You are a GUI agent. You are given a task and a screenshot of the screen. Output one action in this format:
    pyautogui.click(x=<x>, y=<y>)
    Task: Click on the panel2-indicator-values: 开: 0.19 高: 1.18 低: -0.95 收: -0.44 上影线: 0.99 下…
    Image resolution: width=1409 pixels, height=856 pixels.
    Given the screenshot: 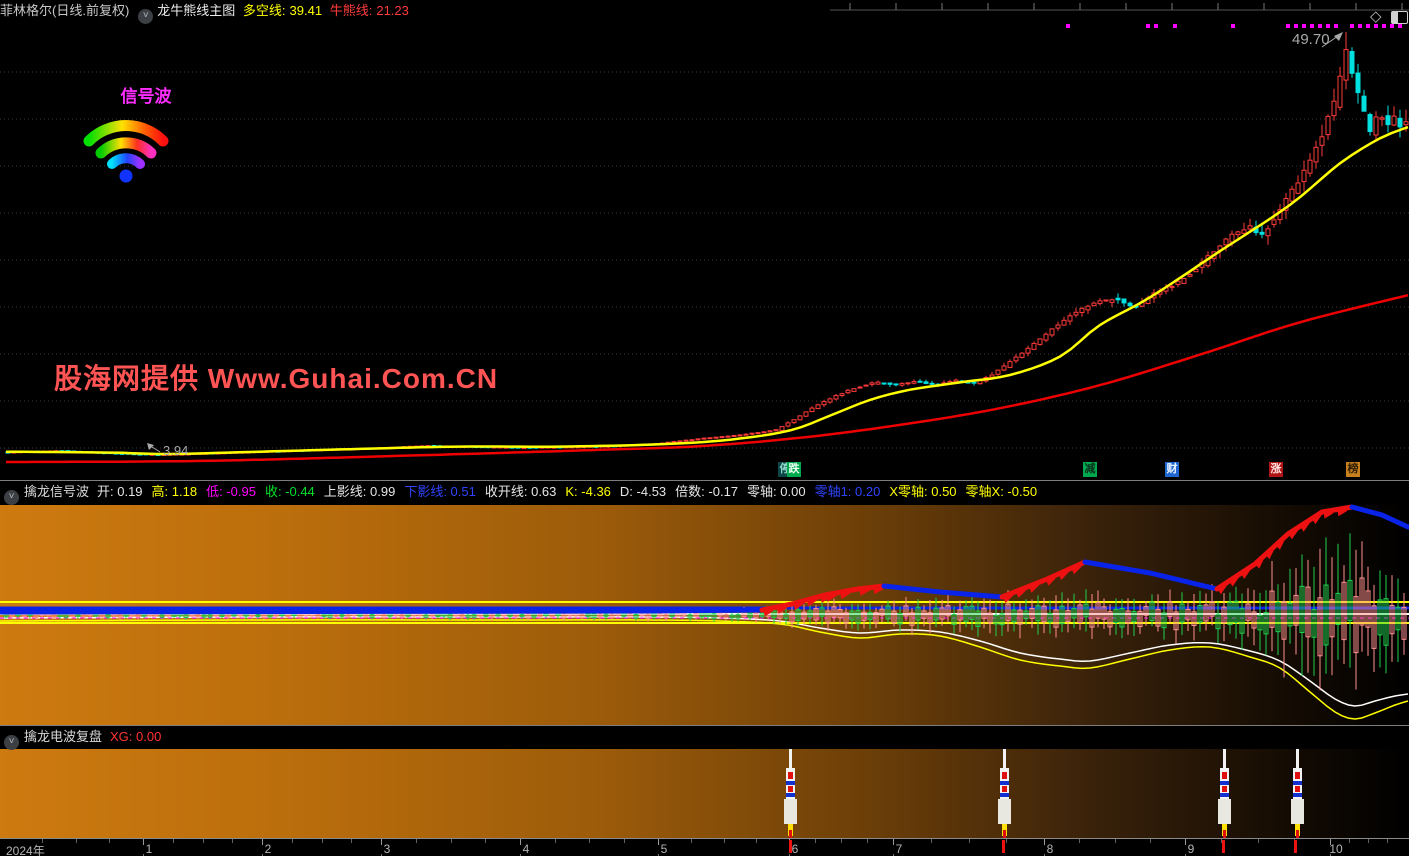 What is the action you would take?
    pyautogui.click(x=571, y=491)
    